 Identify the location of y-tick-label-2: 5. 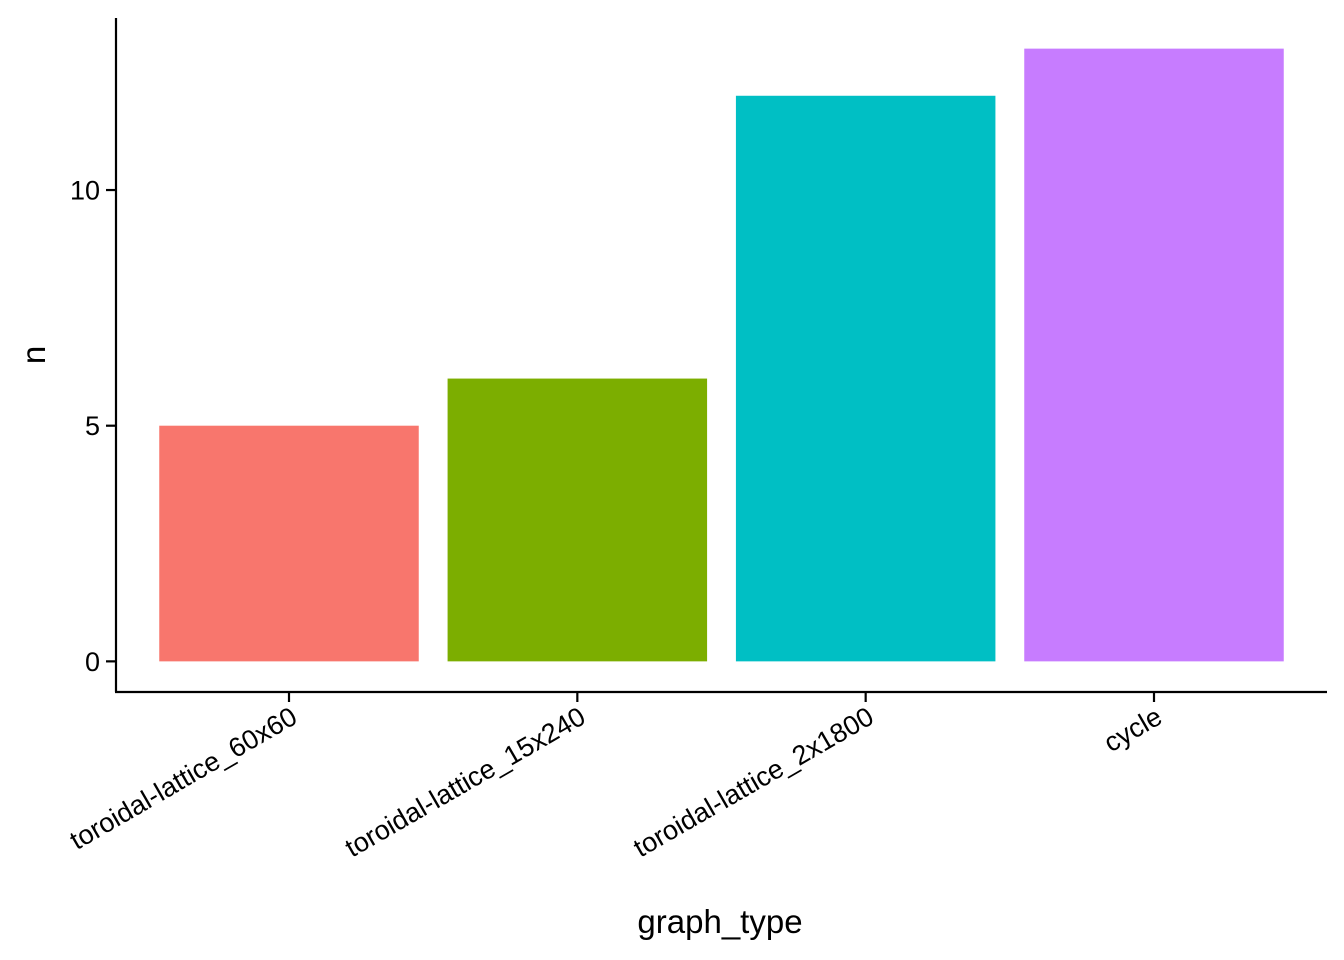
(92, 426).